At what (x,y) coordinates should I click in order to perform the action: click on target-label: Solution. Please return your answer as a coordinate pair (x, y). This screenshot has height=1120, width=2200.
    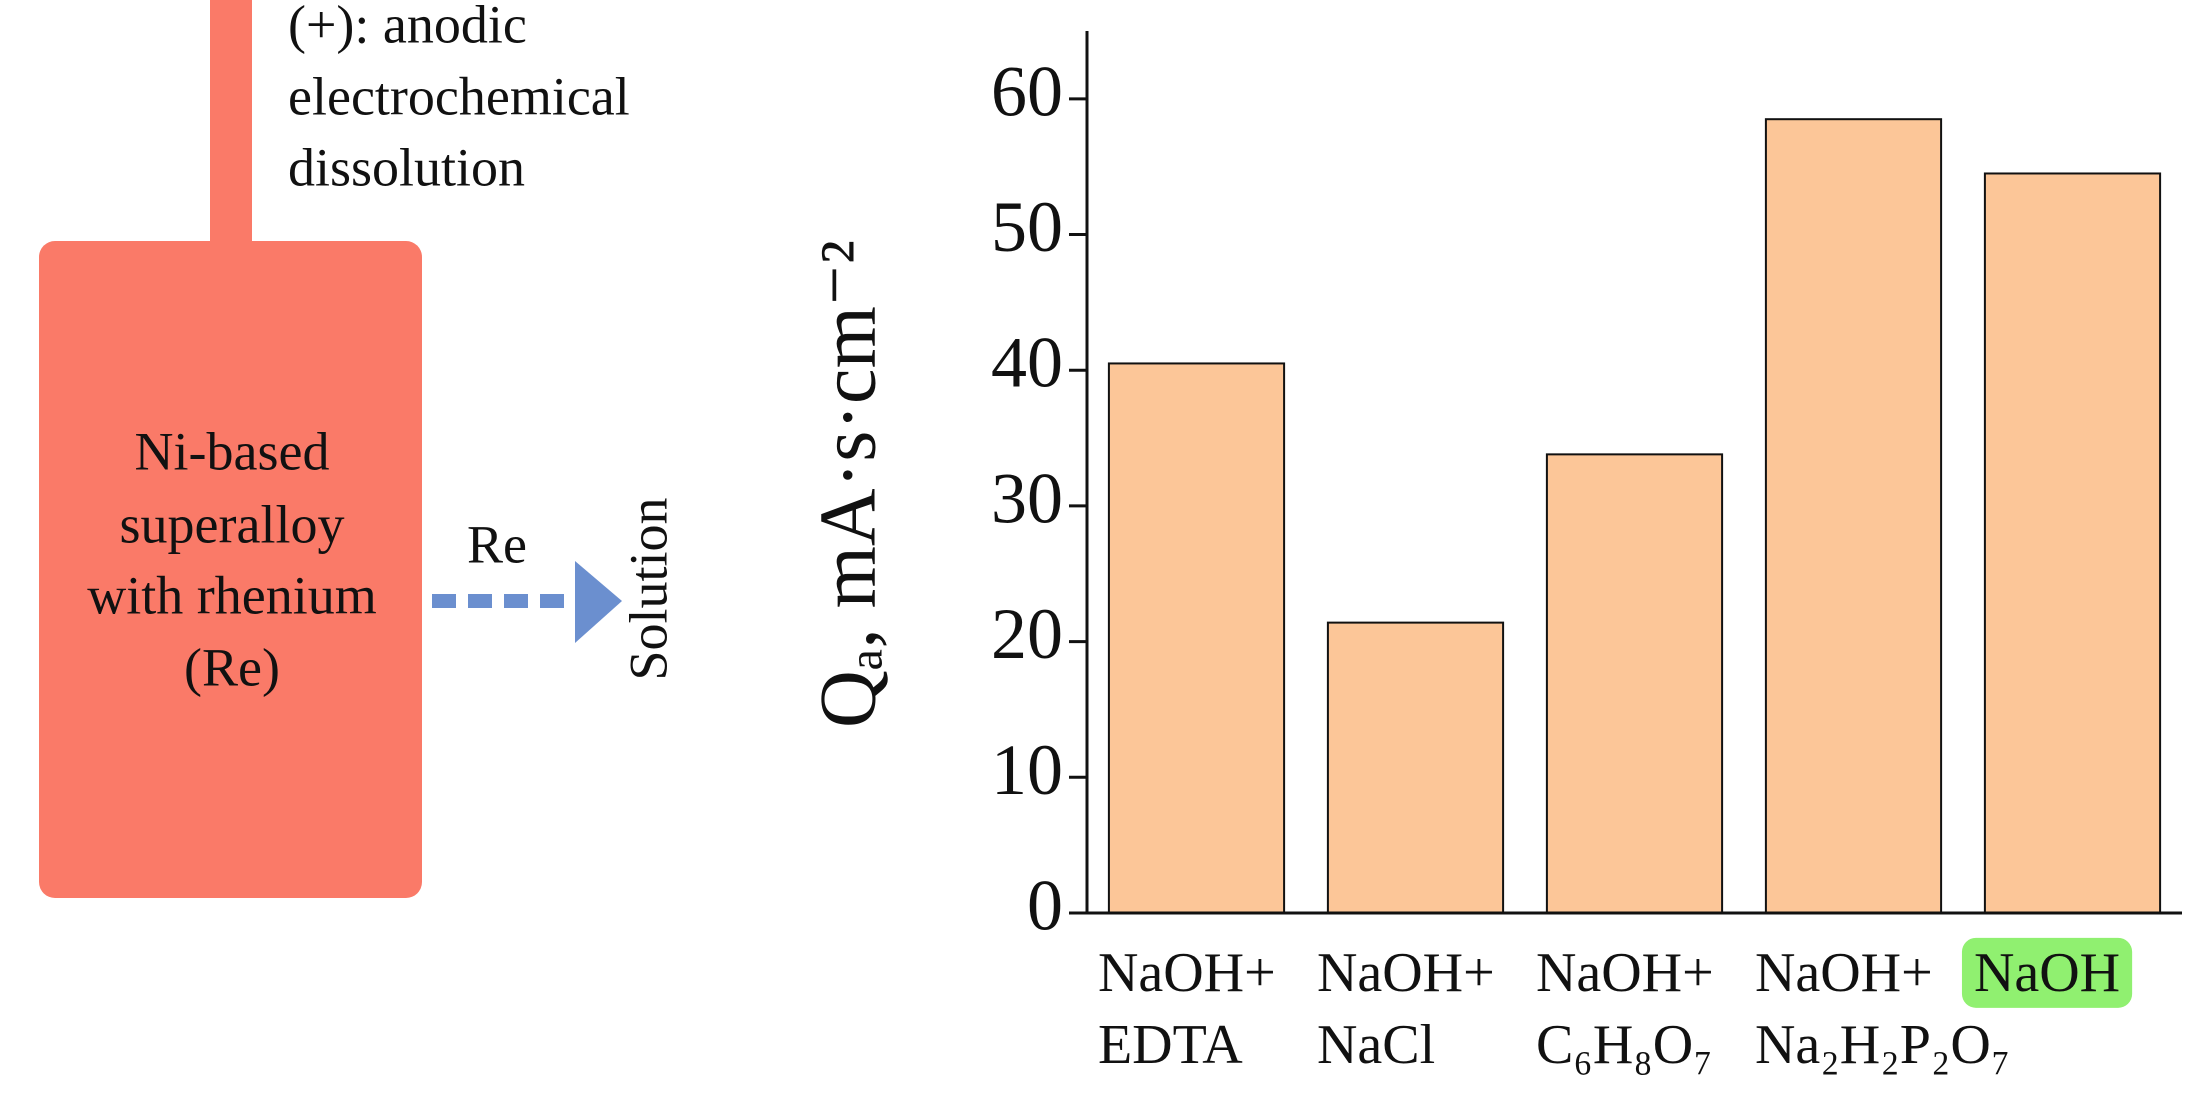
    Looking at the image, I should click on (648, 588).